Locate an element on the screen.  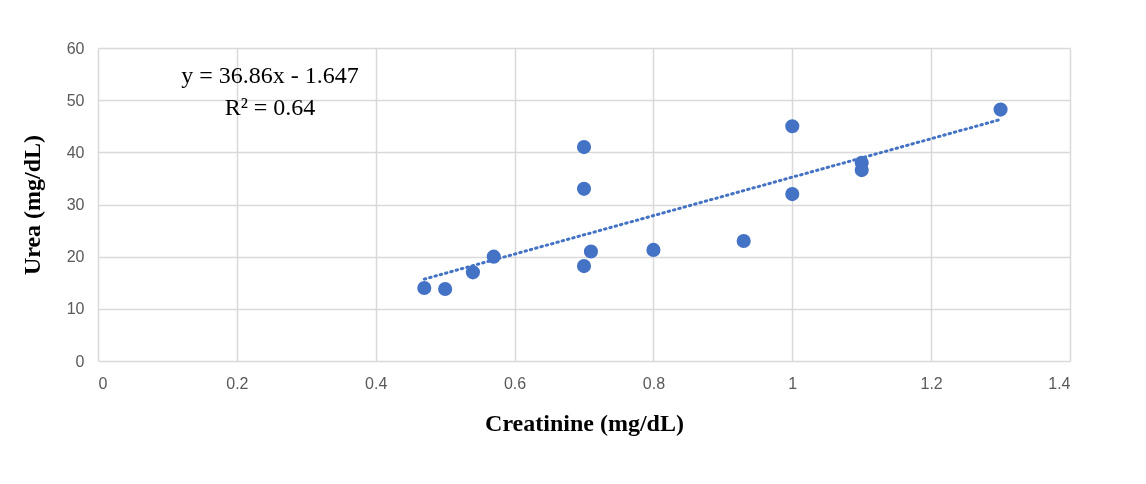
y-tick-label: 0 is located at coordinates (80, 361).